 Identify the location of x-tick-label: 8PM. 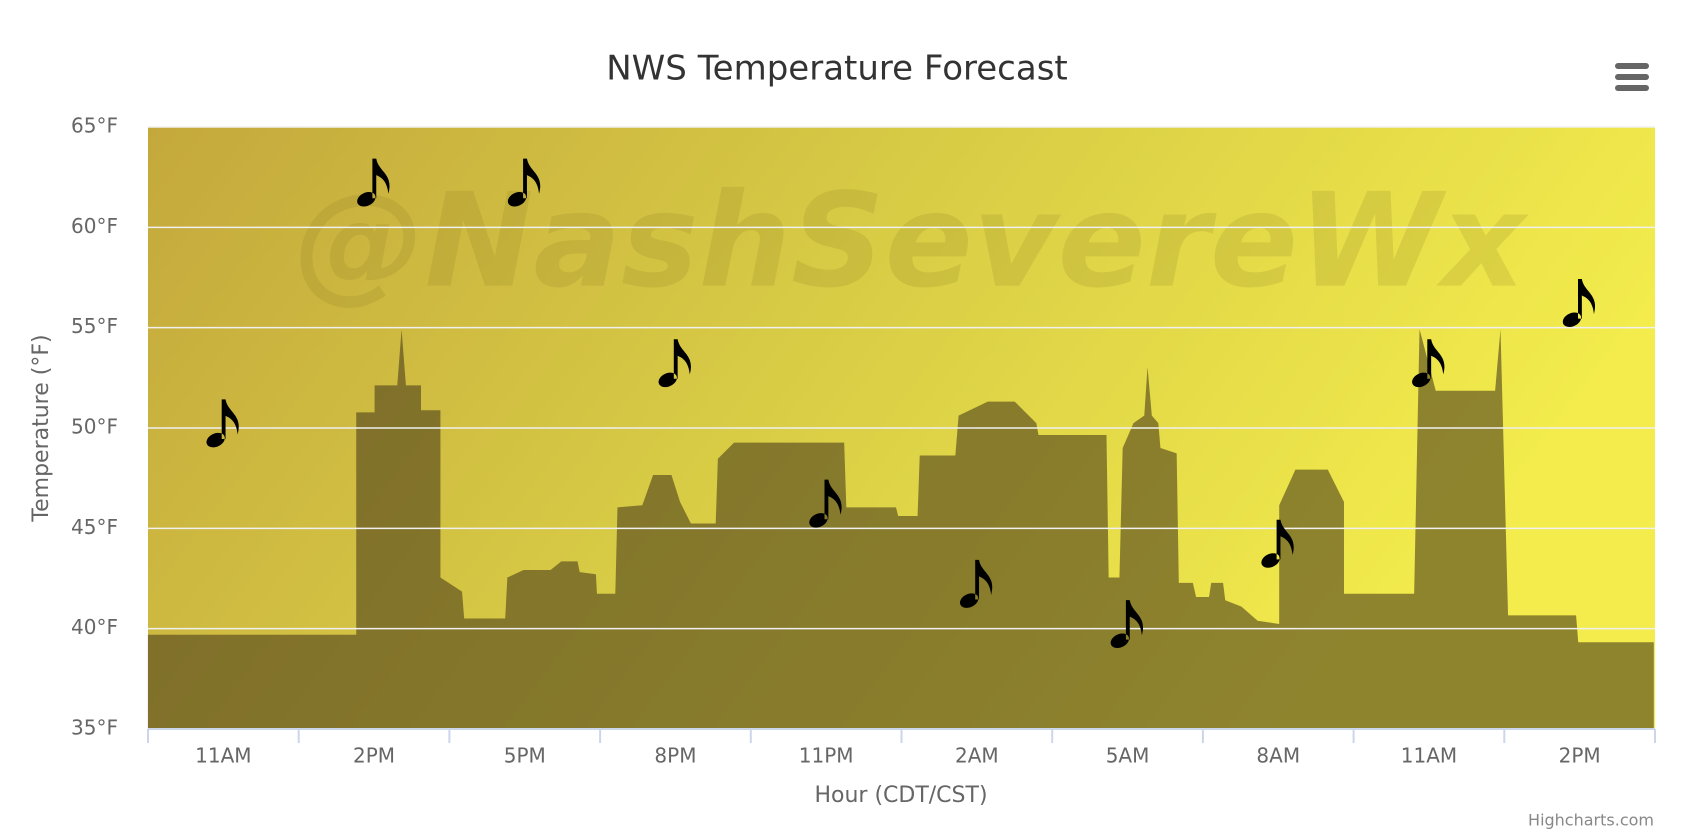
(675, 756).